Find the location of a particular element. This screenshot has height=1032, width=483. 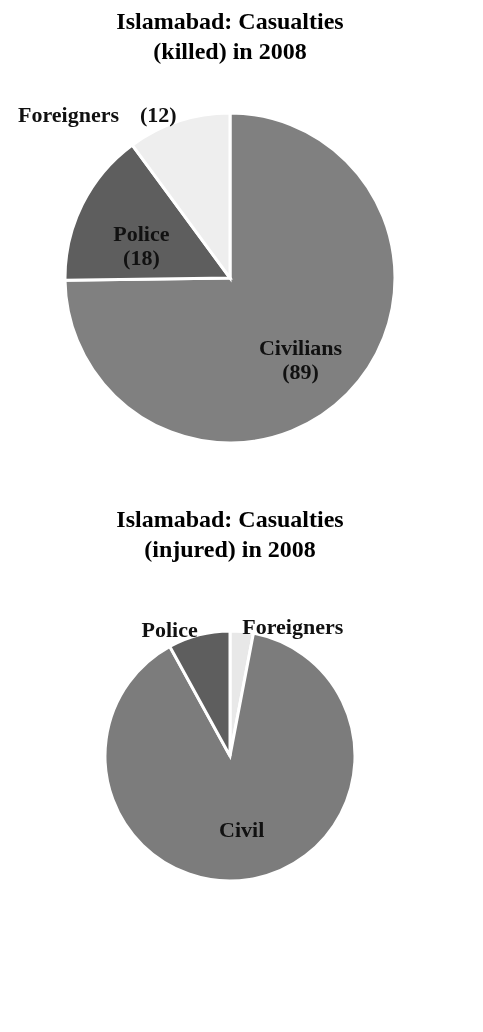

data-label: (89) is located at coordinates (300, 371).